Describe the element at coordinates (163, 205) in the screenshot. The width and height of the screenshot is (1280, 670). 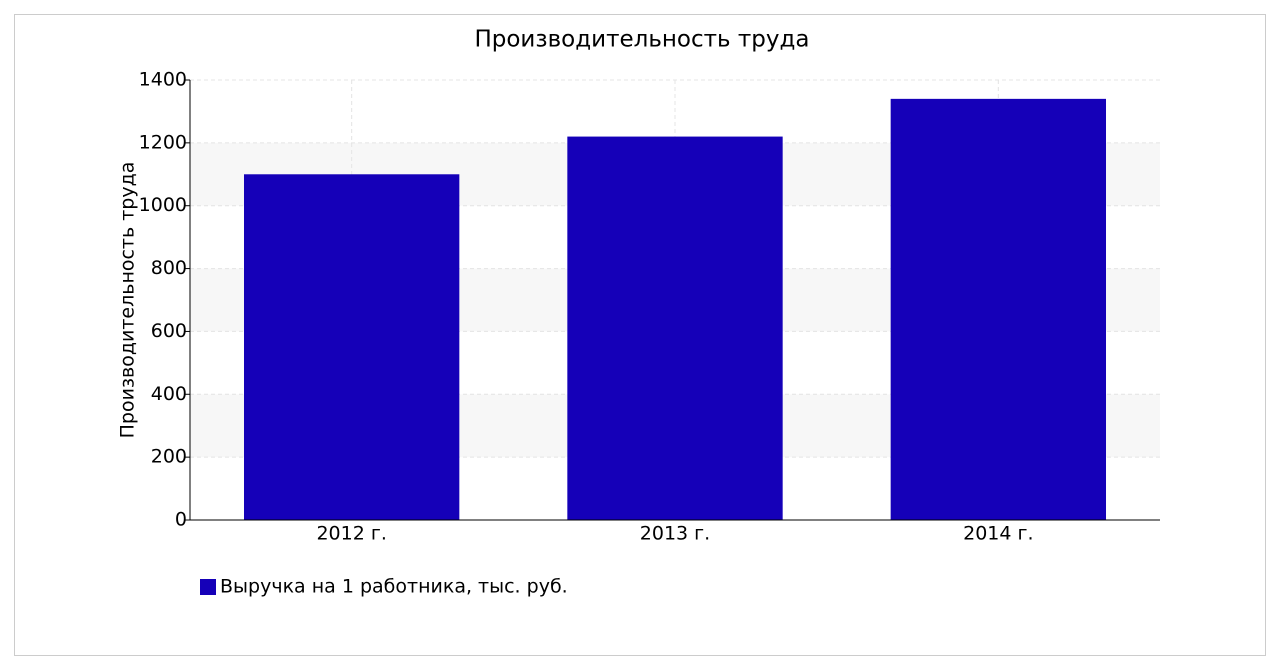
I see `y-tick-label: 1000` at that location.